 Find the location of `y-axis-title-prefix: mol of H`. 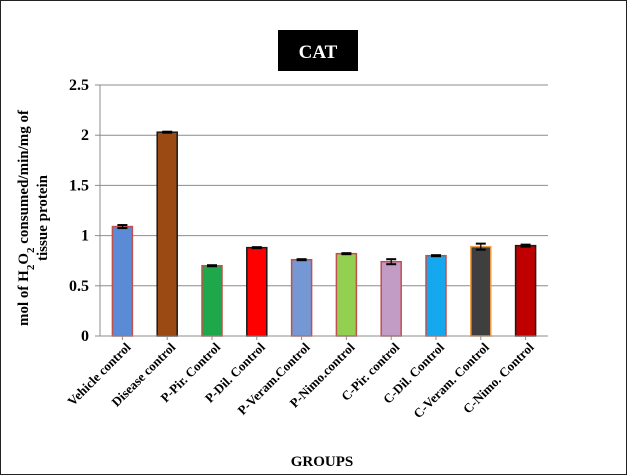

y-axis-title-prefix: mol of H is located at coordinates (24, 298).